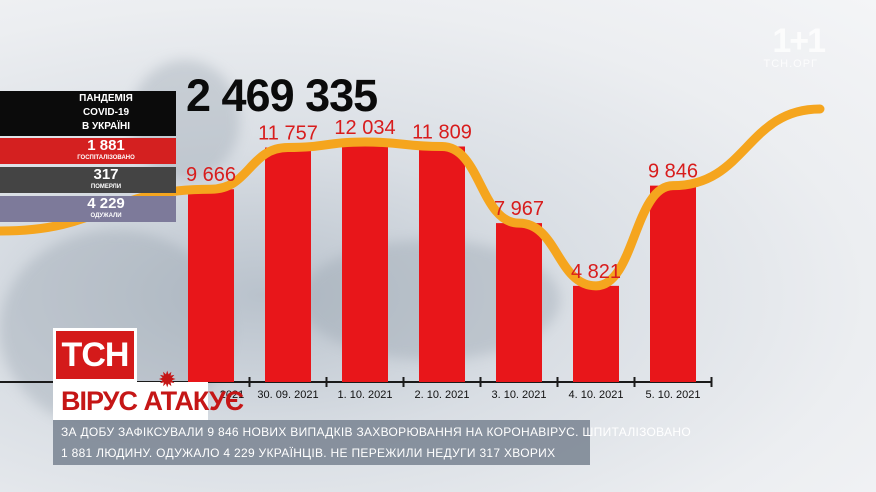 Image resolution: width=876 pixels, height=492 pixels. What do you see at coordinates (152, 401) in the screenshot?
I see `headline-text: ВІРУС АТАКУЄ` at bounding box center [152, 401].